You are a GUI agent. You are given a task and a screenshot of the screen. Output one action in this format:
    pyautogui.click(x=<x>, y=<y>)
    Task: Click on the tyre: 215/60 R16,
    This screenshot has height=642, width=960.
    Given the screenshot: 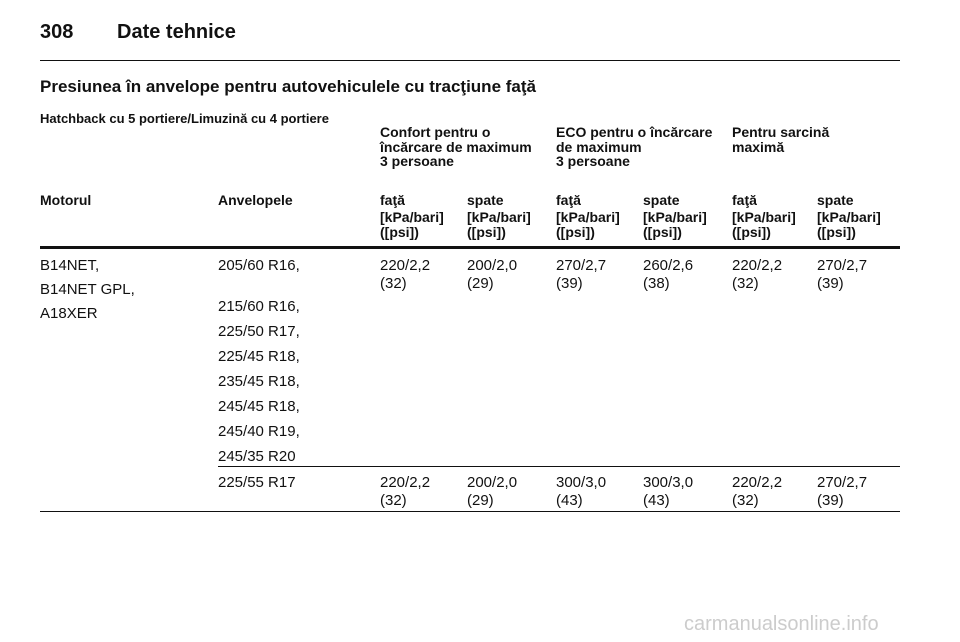 What is the action you would take?
    pyautogui.click(x=259, y=306)
    